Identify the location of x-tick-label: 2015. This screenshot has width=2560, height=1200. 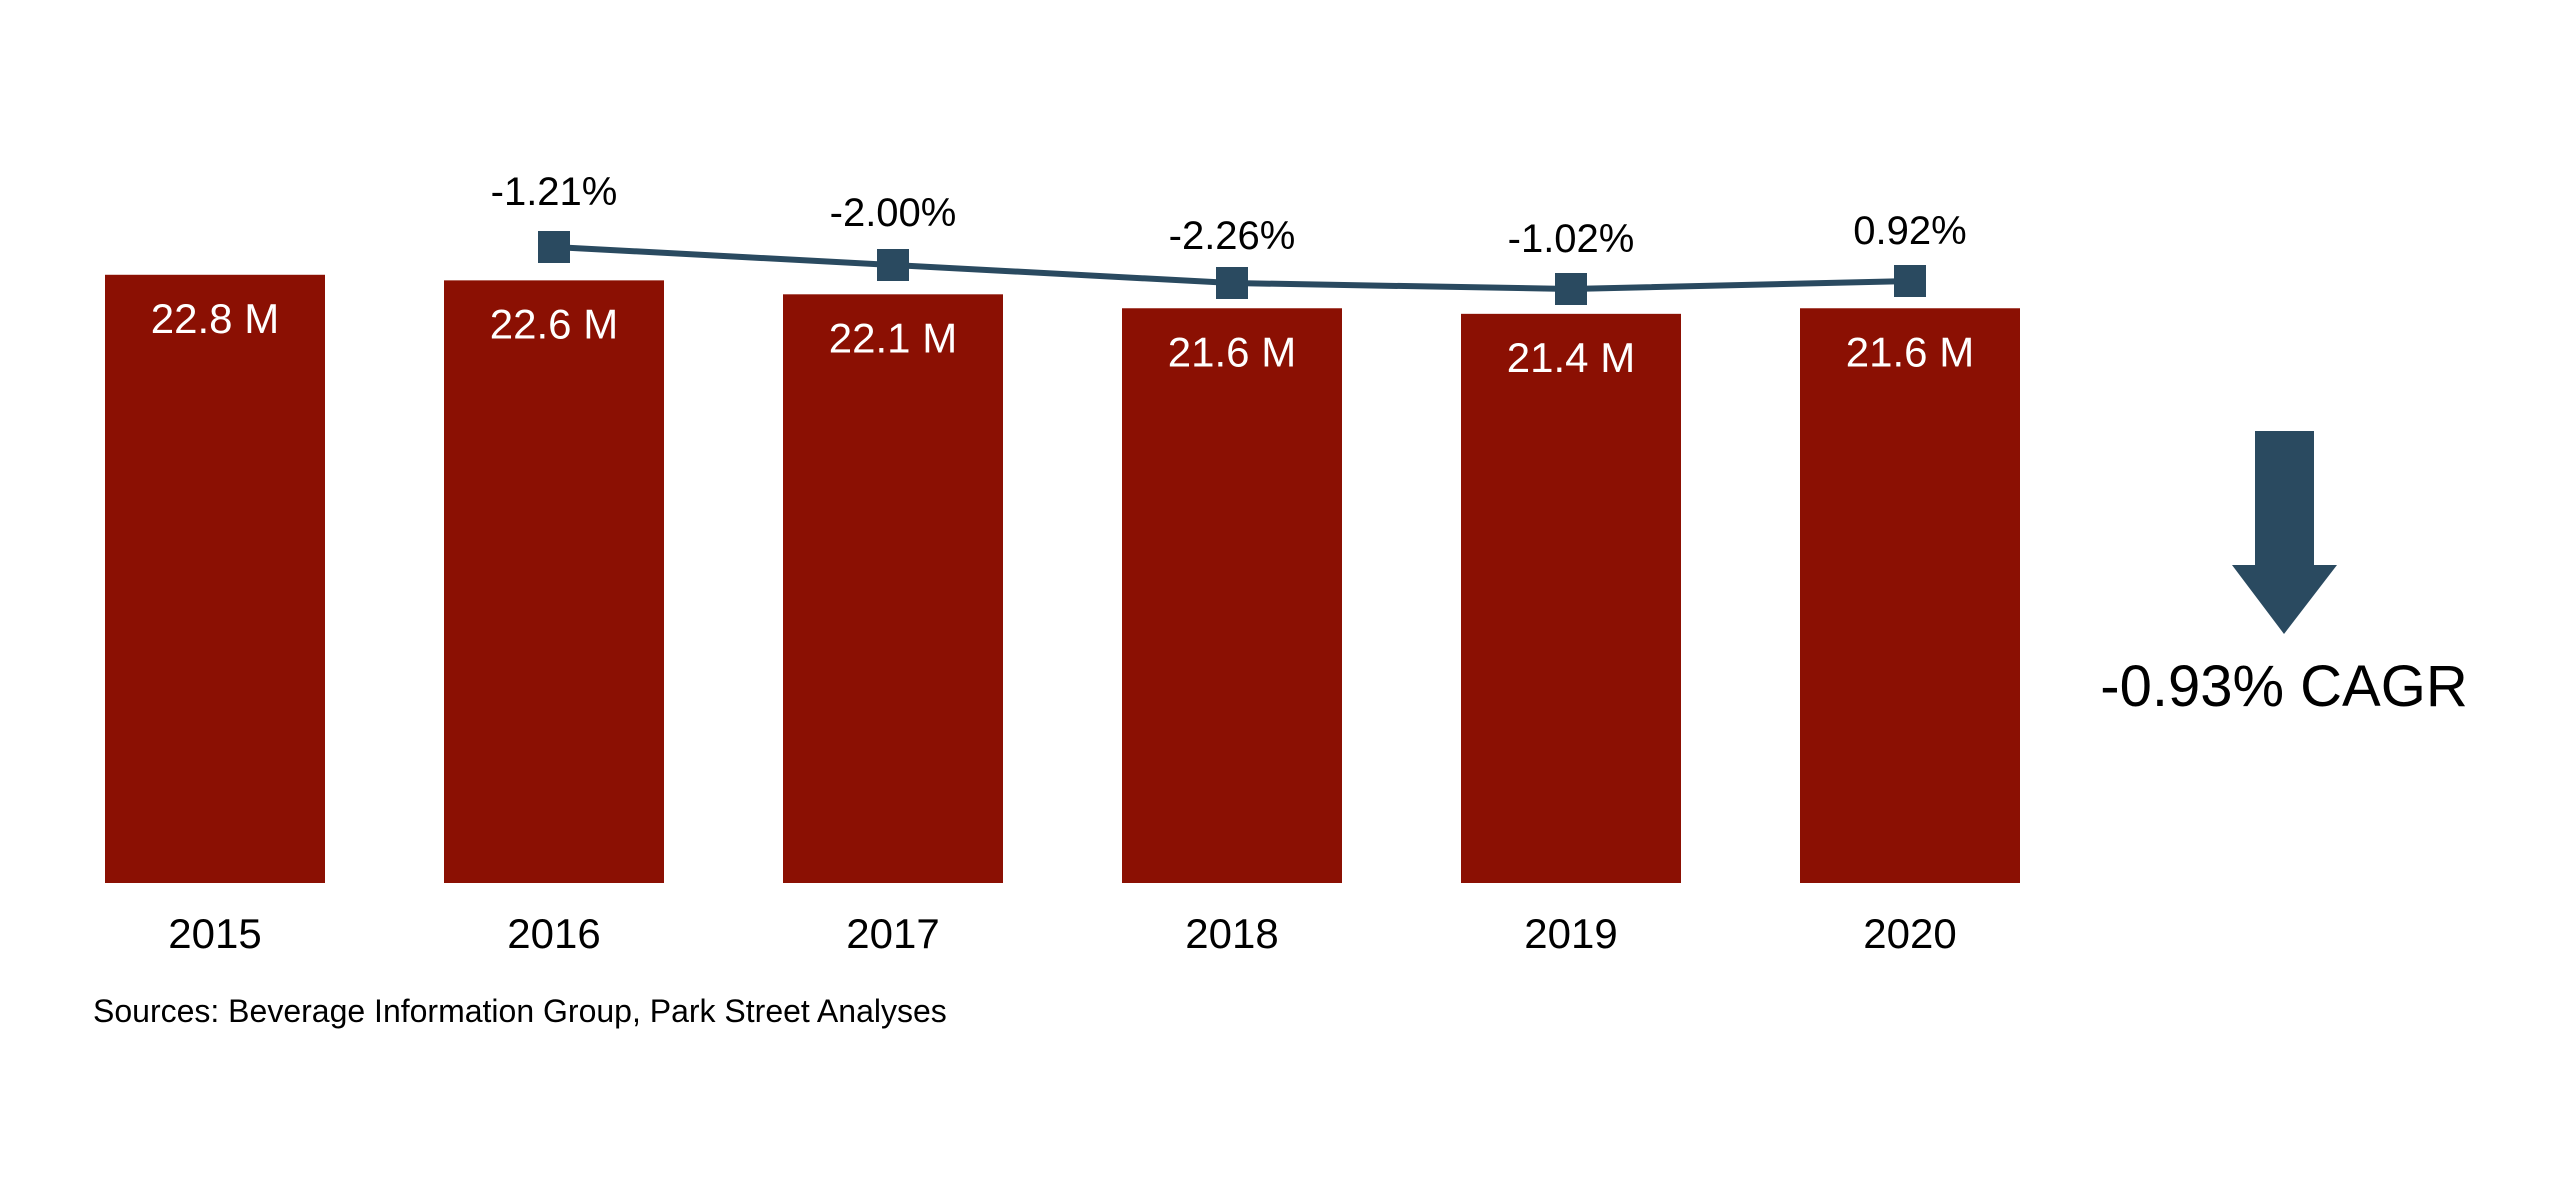
(214, 933).